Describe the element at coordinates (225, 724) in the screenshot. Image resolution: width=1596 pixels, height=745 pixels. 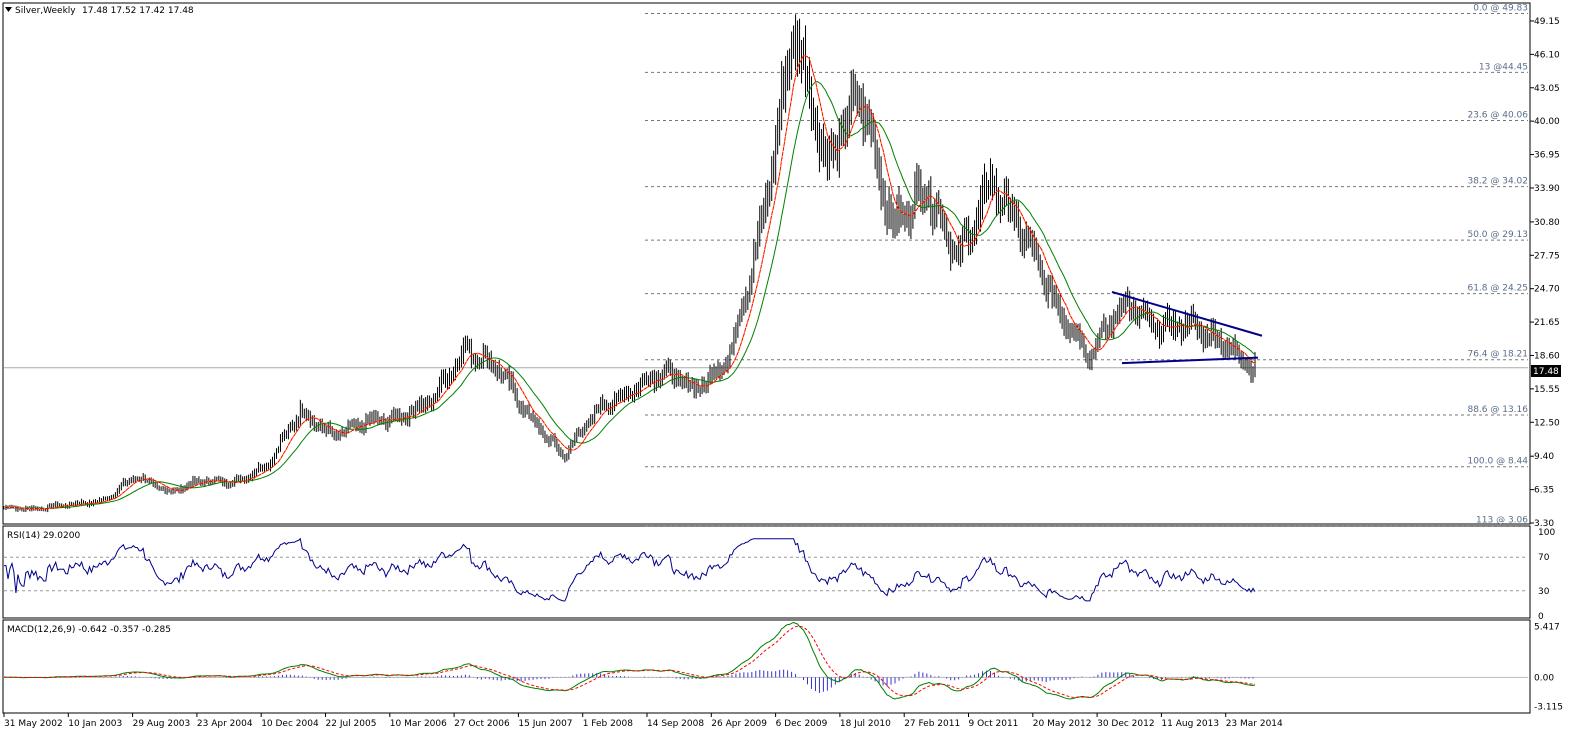
I see `time-tick-label: 23 Apr 2004` at that location.